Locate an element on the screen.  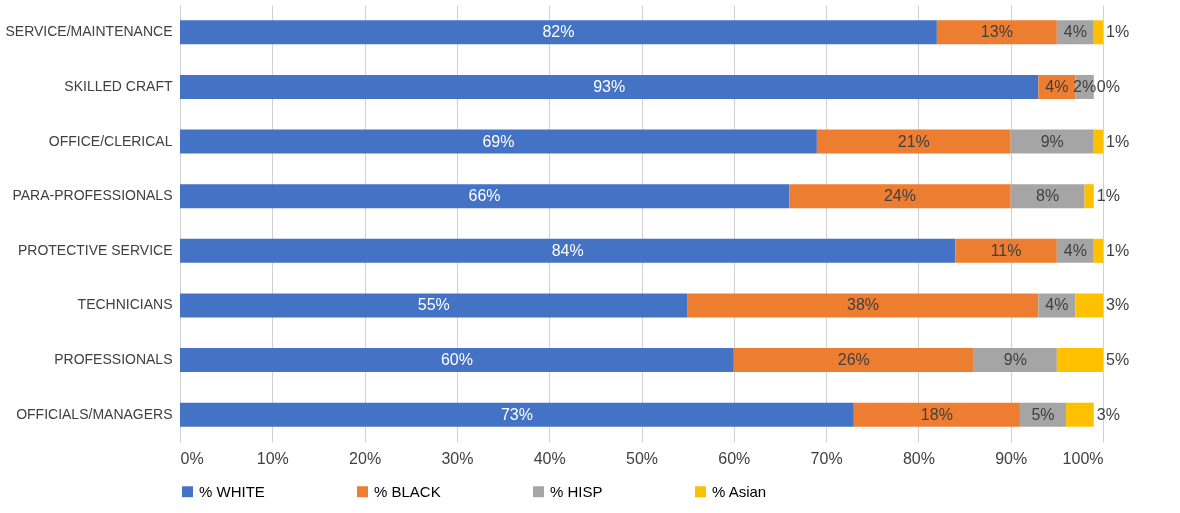
x-tick-label: 50% is located at coordinates (642, 458).